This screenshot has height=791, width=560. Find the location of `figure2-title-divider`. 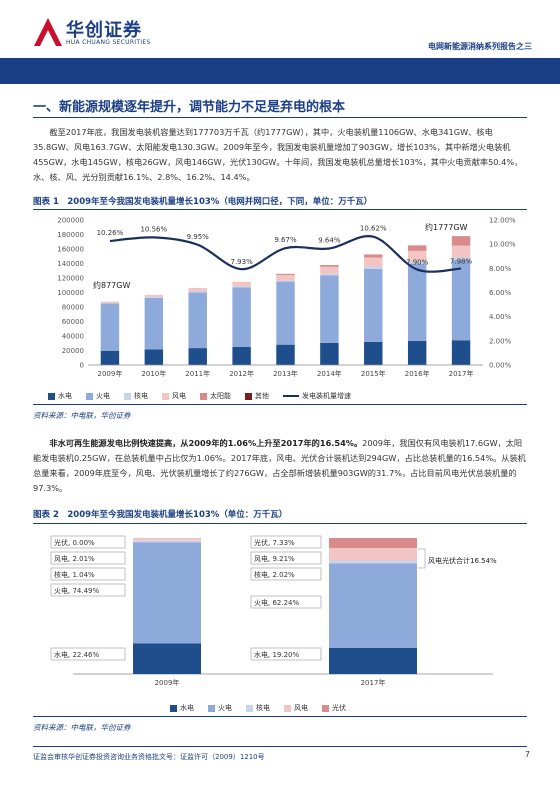

figure2-title-divider is located at coordinates (280, 523).